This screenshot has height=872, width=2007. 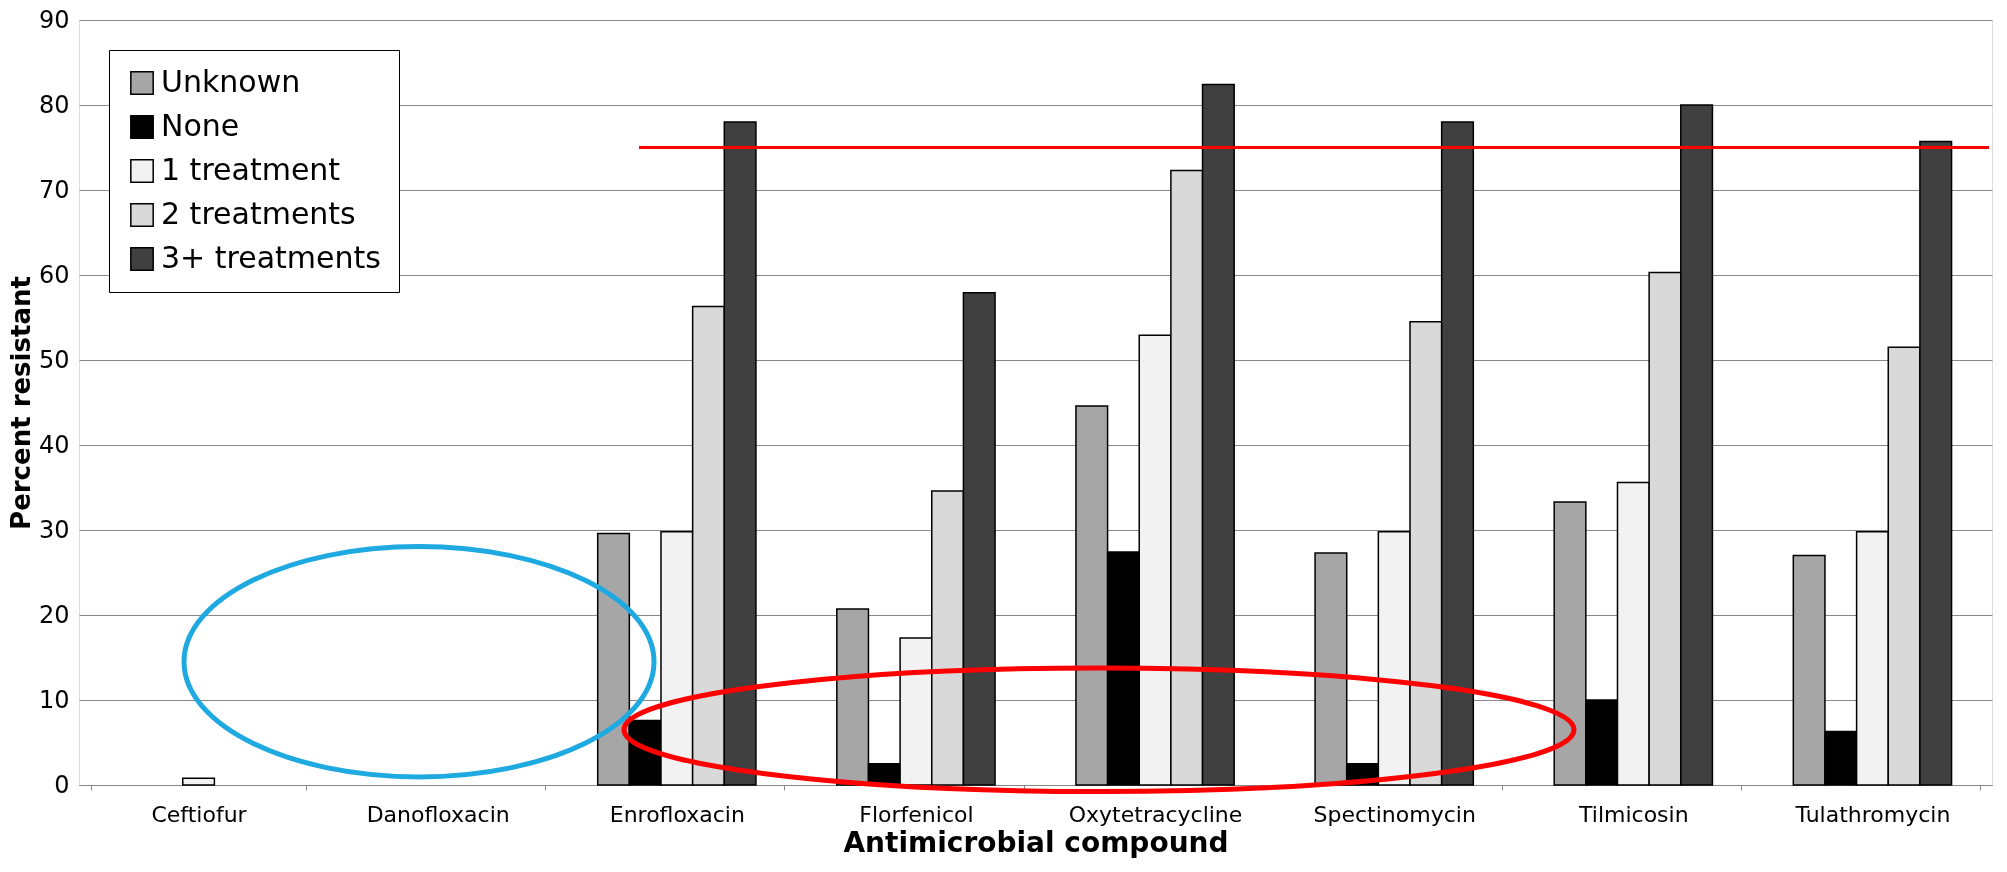 I want to click on x-tick-label: Spectinomycin, so click(x=1394, y=814).